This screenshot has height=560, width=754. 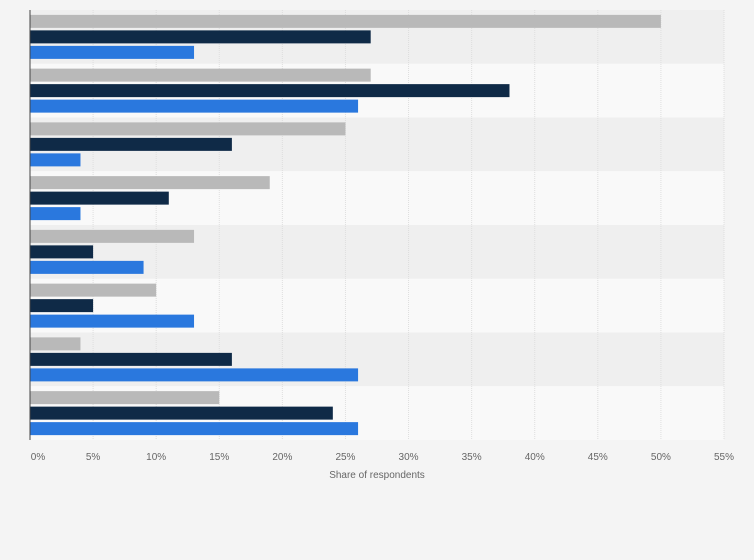 What do you see at coordinates (382, 457) in the screenshot?
I see `x-axis-ticks: 0% 5% 10% 15% 20% 25% 30% 35% 40% 45% 50% 55%` at bounding box center [382, 457].